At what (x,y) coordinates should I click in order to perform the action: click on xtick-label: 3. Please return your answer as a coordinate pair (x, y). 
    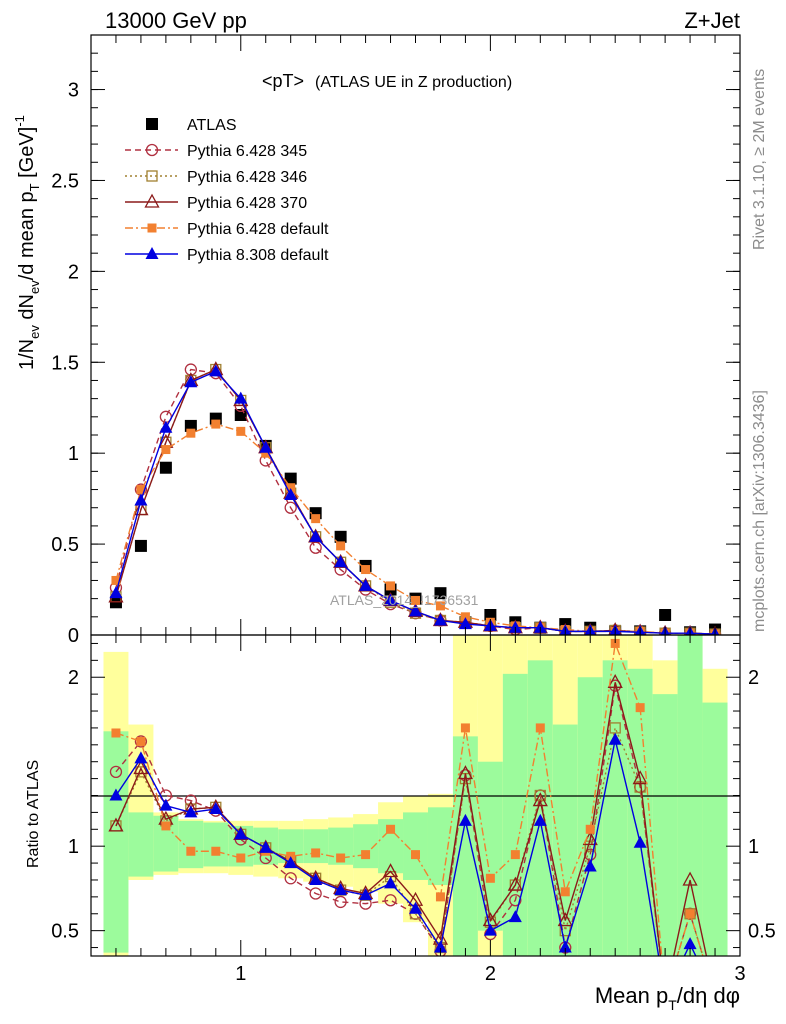
    Looking at the image, I should click on (739, 974).